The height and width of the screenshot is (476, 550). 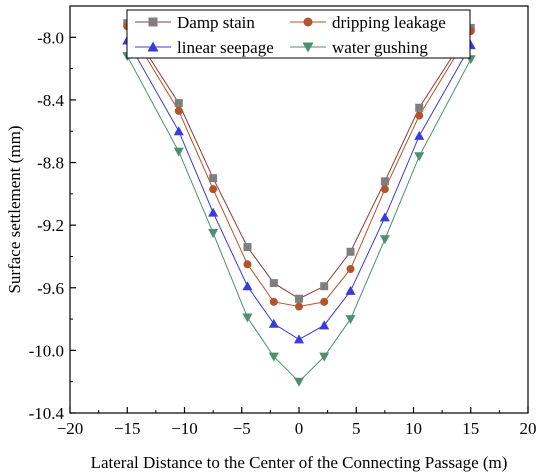 What do you see at coordinates (127, 428) in the screenshot?
I see `x-tick-label: −15` at bounding box center [127, 428].